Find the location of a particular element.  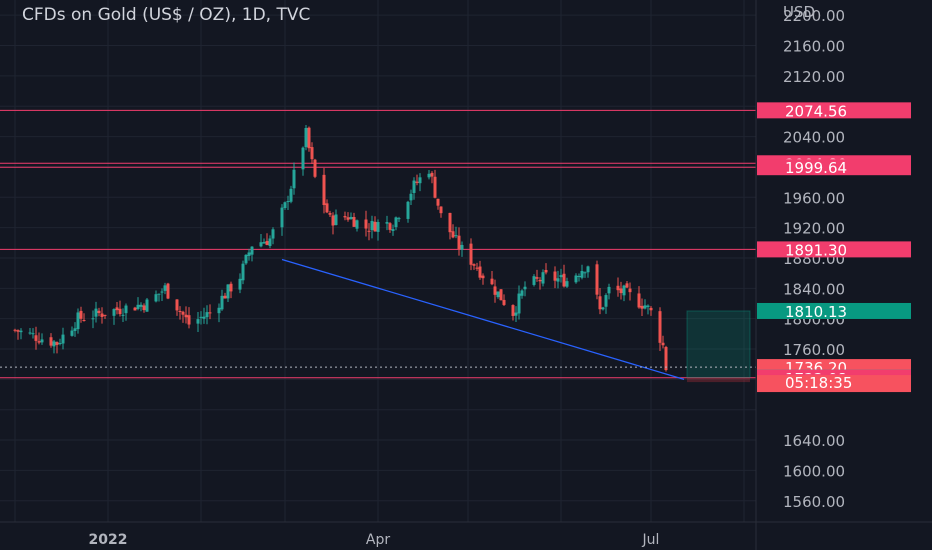

time-tick-label: Jul is located at coordinates (651, 540).